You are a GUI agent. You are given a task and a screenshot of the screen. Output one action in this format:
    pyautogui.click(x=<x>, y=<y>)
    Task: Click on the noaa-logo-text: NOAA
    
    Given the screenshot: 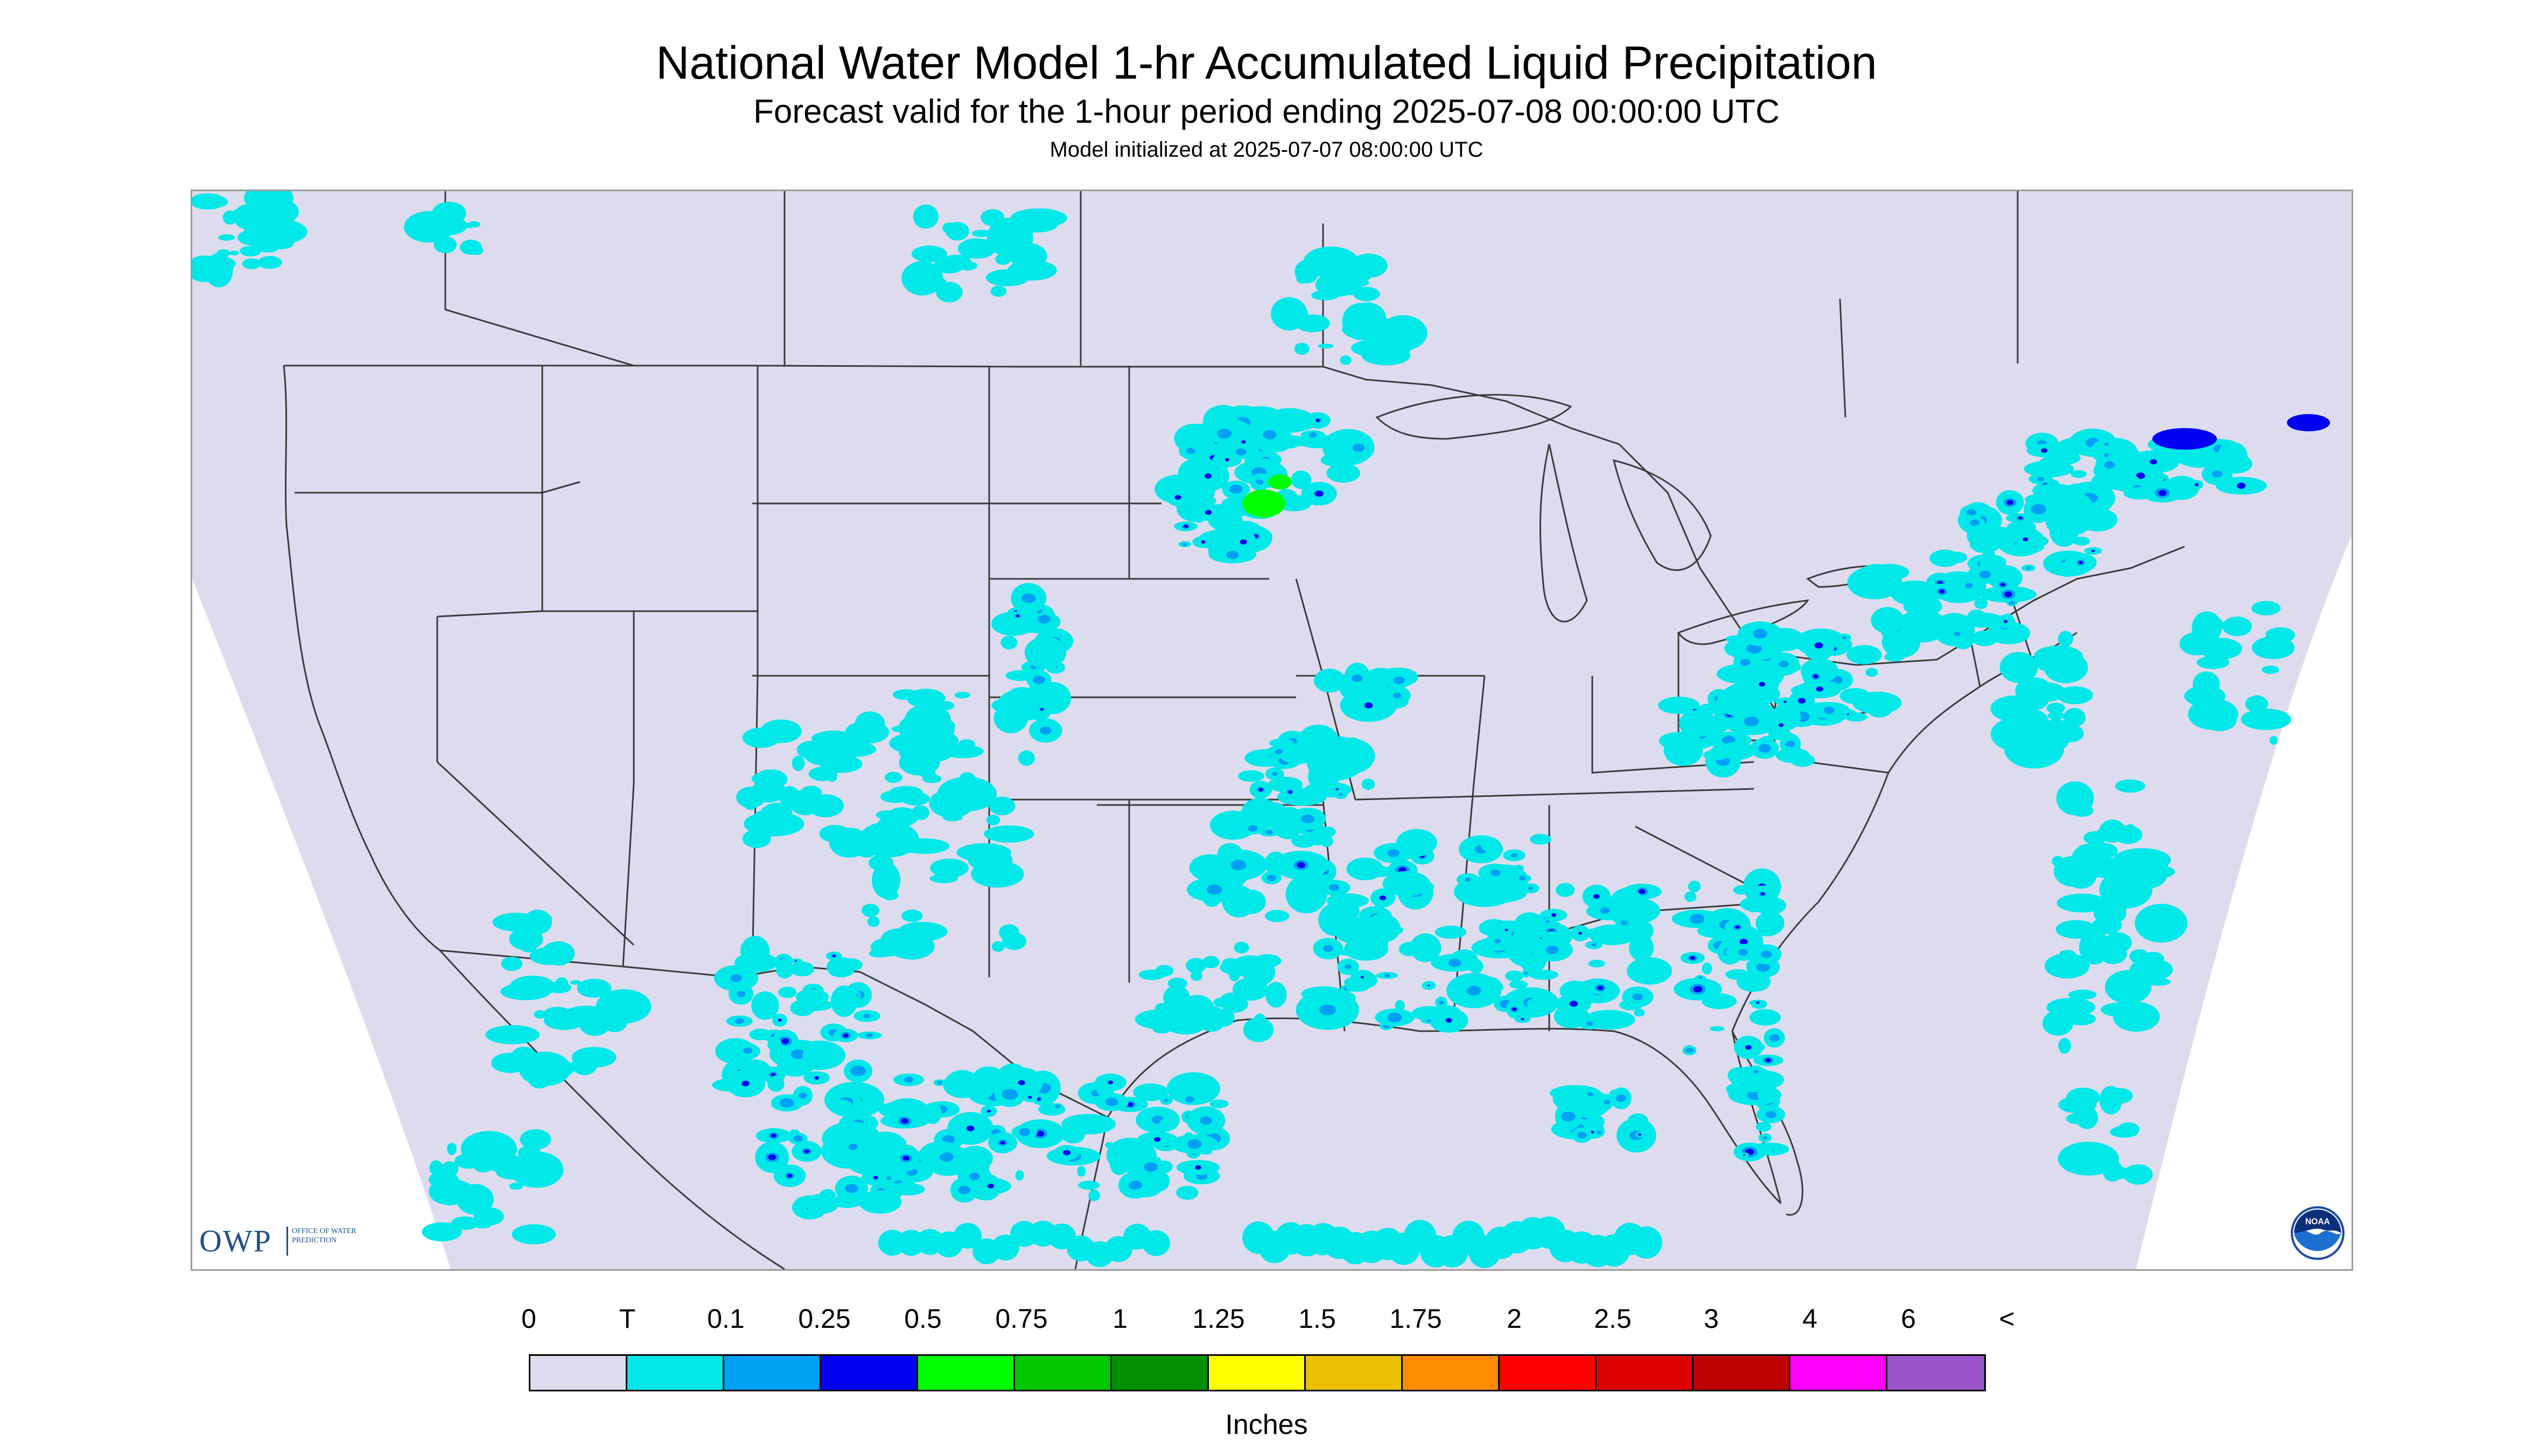 What is the action you would take?
    pyautogui.click(x=2317, y=1221)
    